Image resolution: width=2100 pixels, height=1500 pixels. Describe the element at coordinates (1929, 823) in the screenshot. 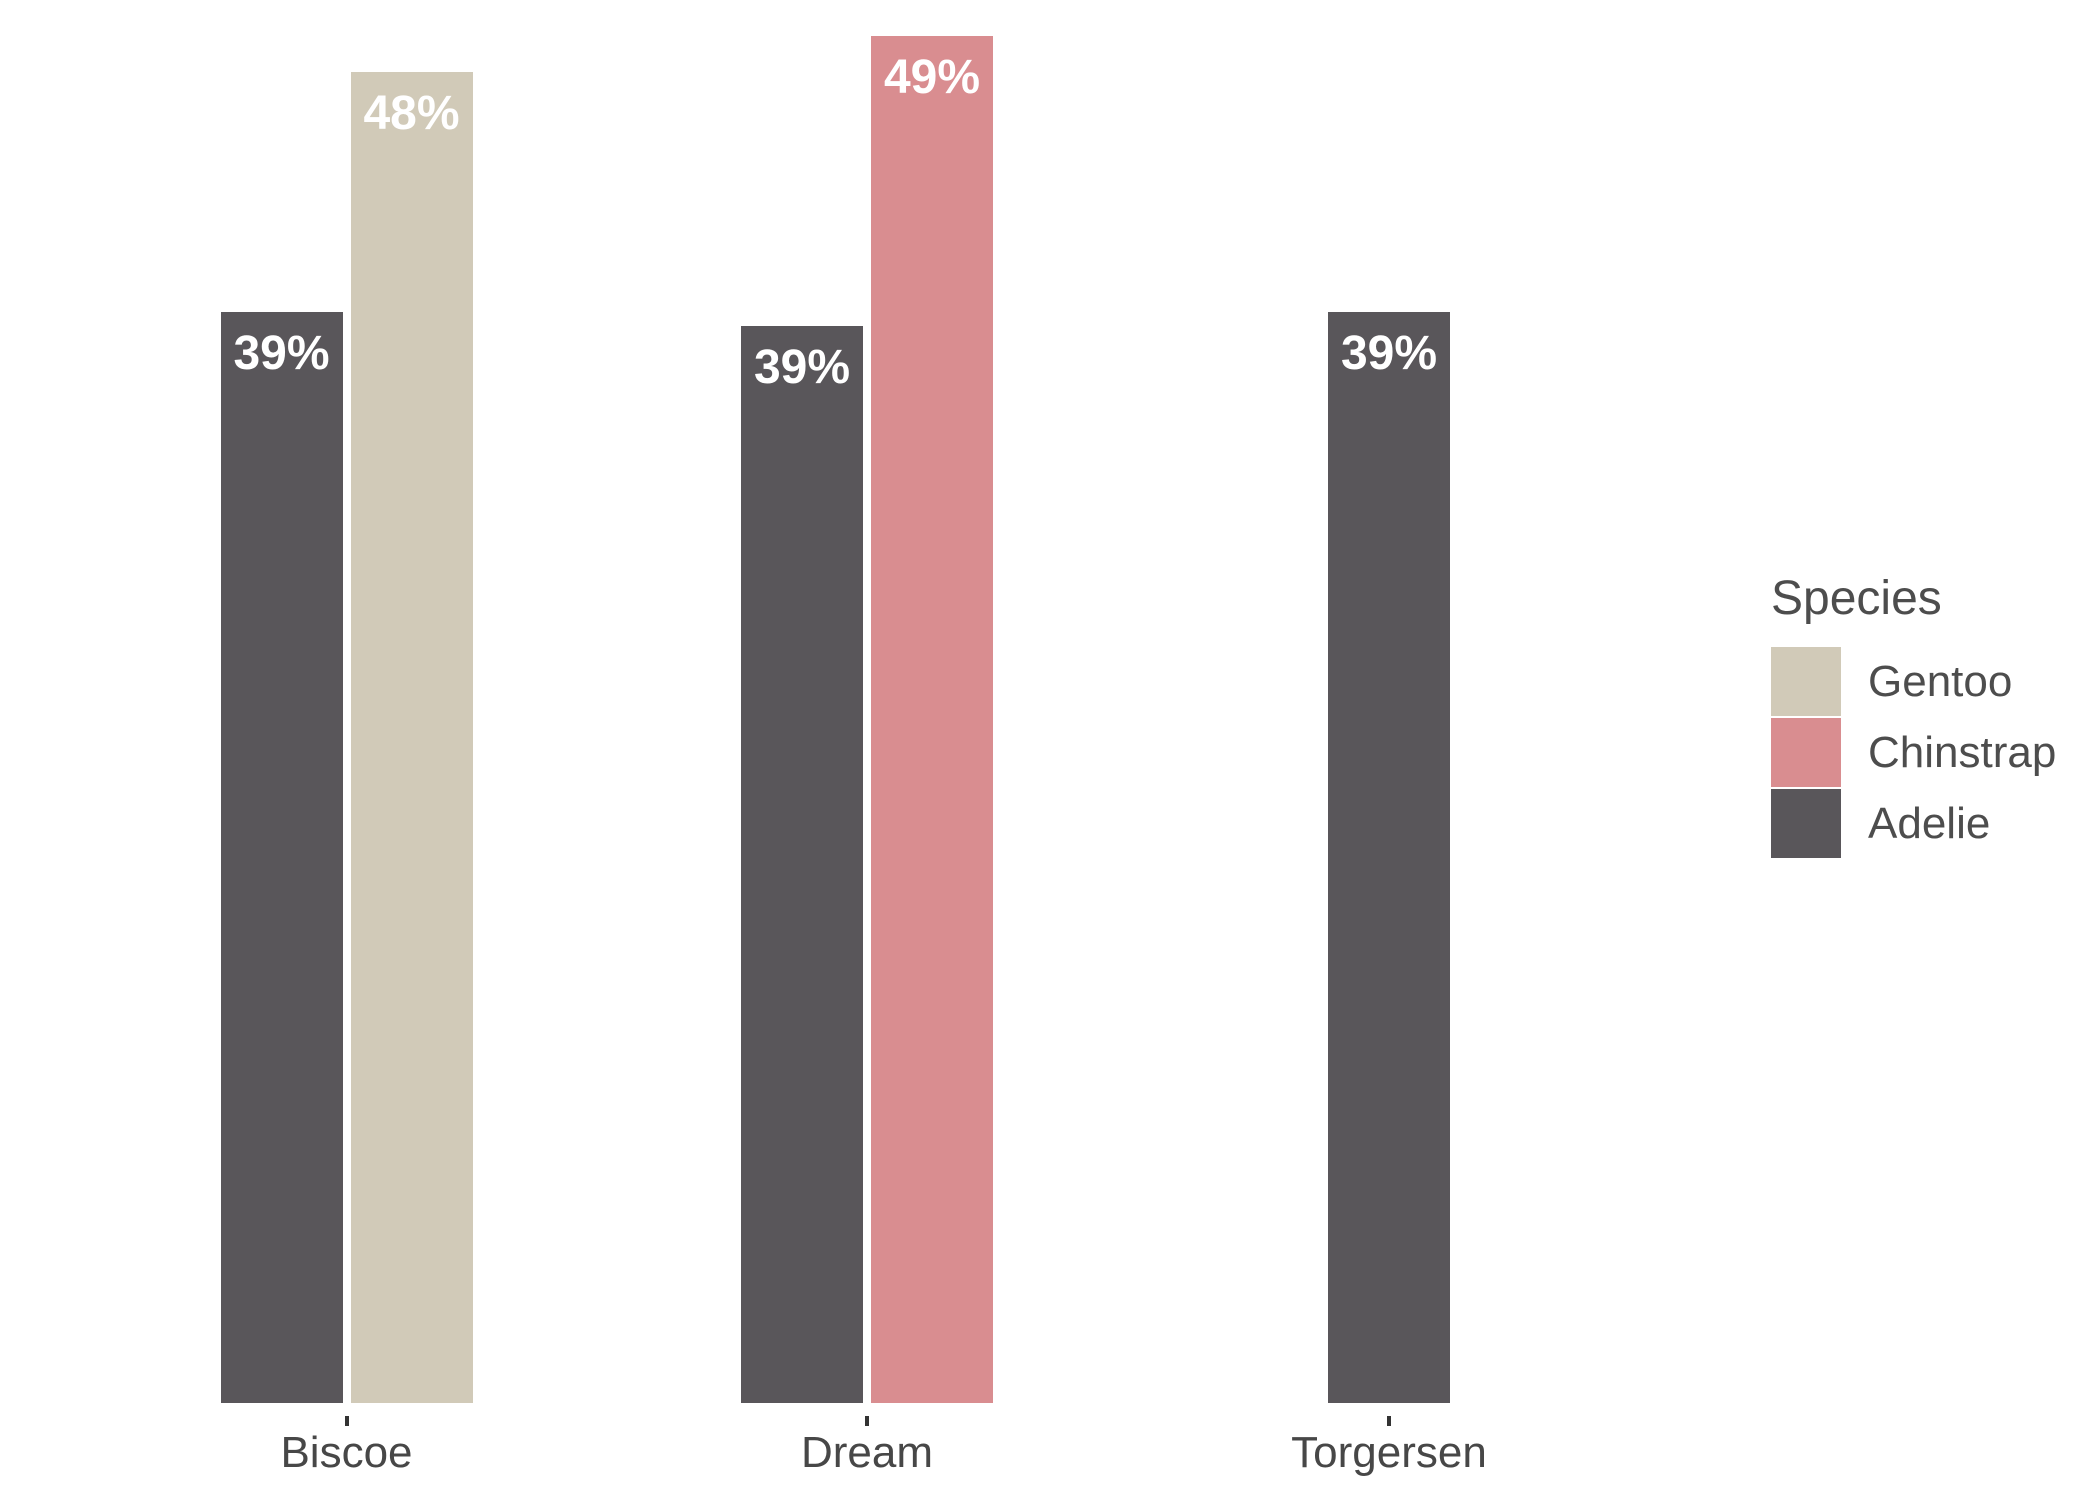

I see `legend-label: Adelie` at that location.